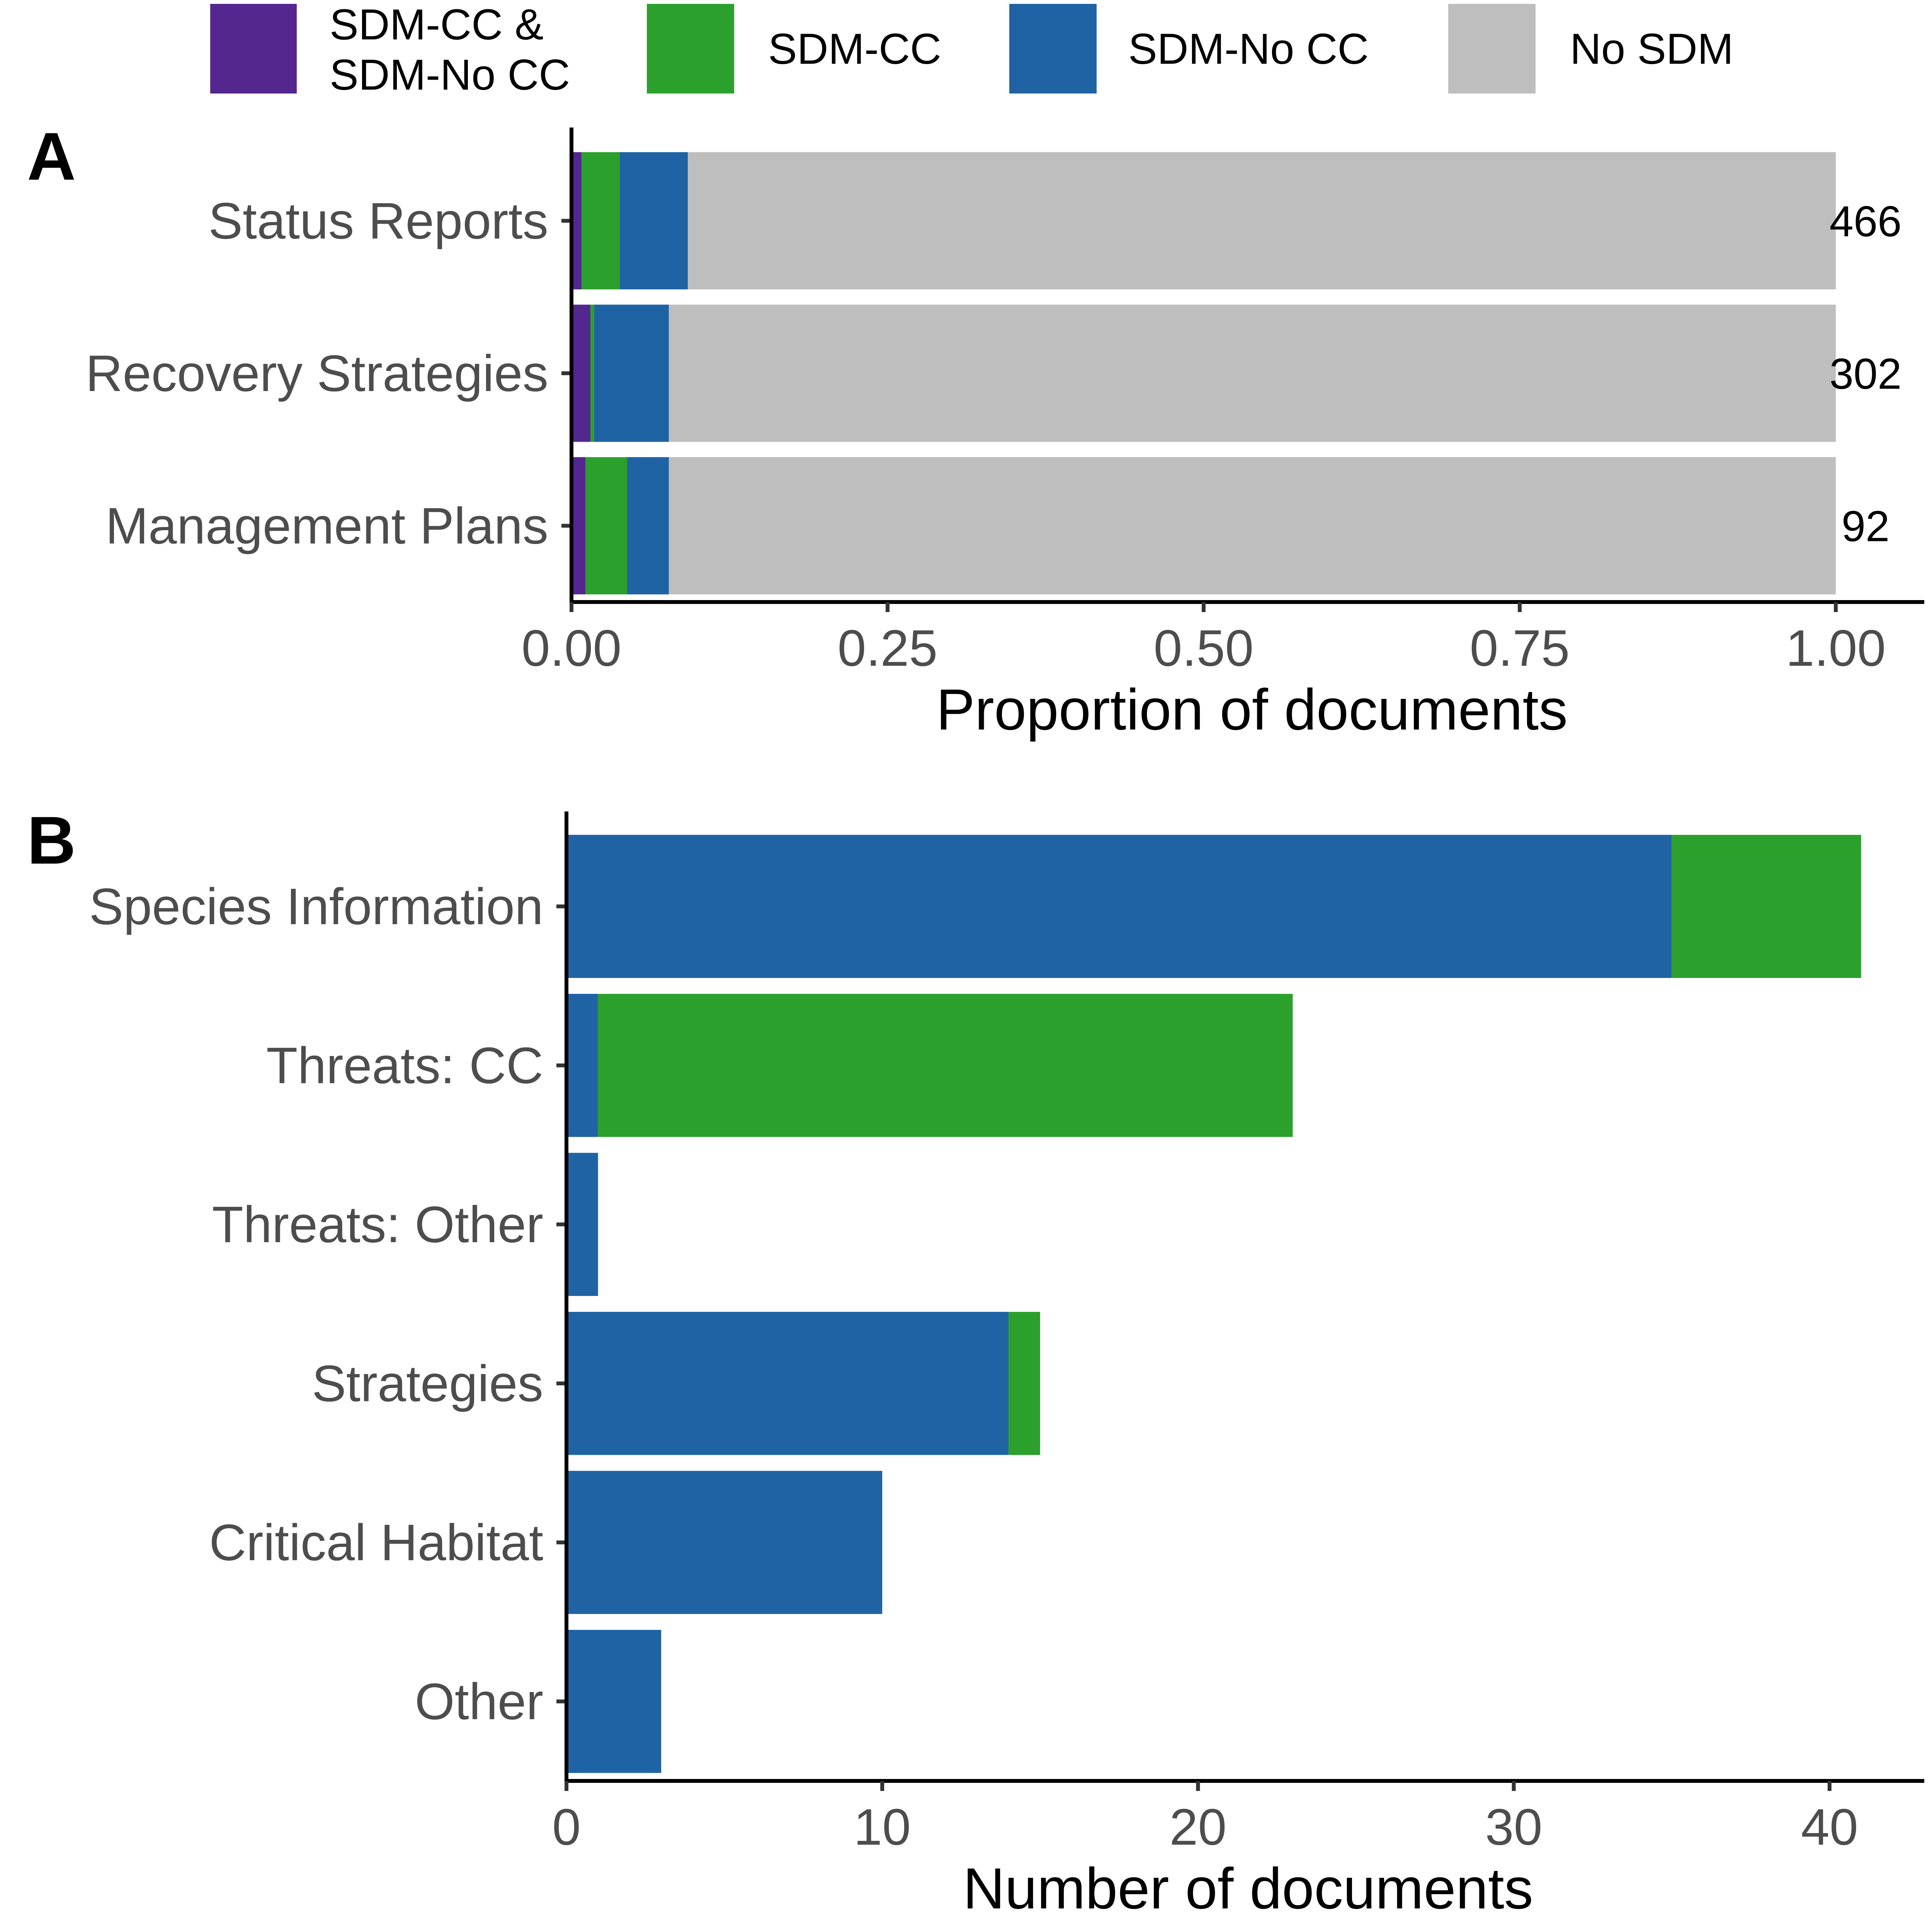  I want to click on bar-species-information-sdm-no-cc, so click(1119, 907).